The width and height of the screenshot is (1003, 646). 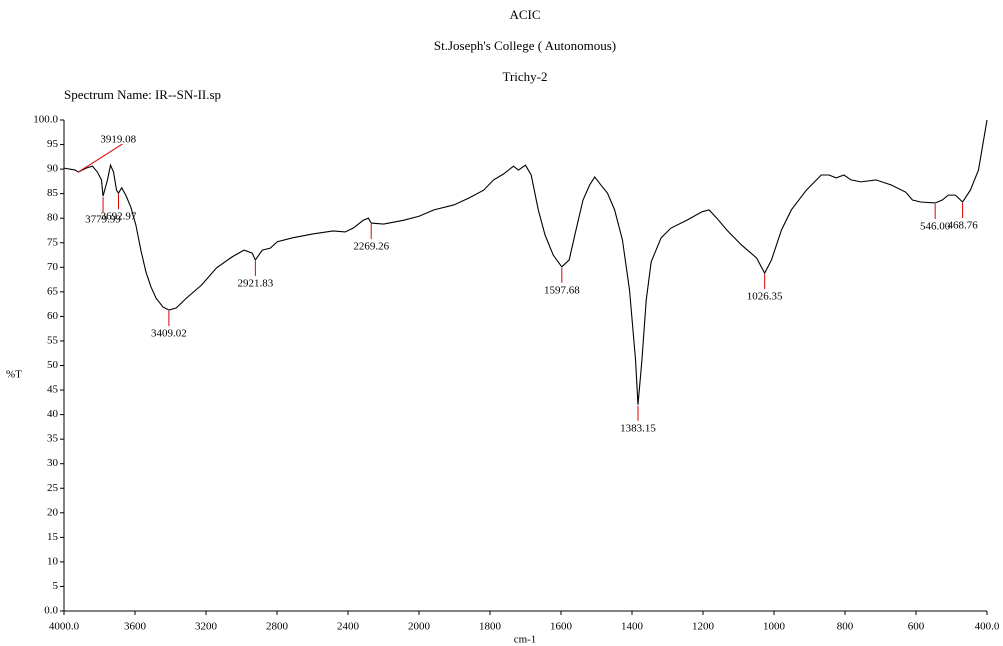 I want to click on y-tick-label: 50, so click(x=53, y=365).